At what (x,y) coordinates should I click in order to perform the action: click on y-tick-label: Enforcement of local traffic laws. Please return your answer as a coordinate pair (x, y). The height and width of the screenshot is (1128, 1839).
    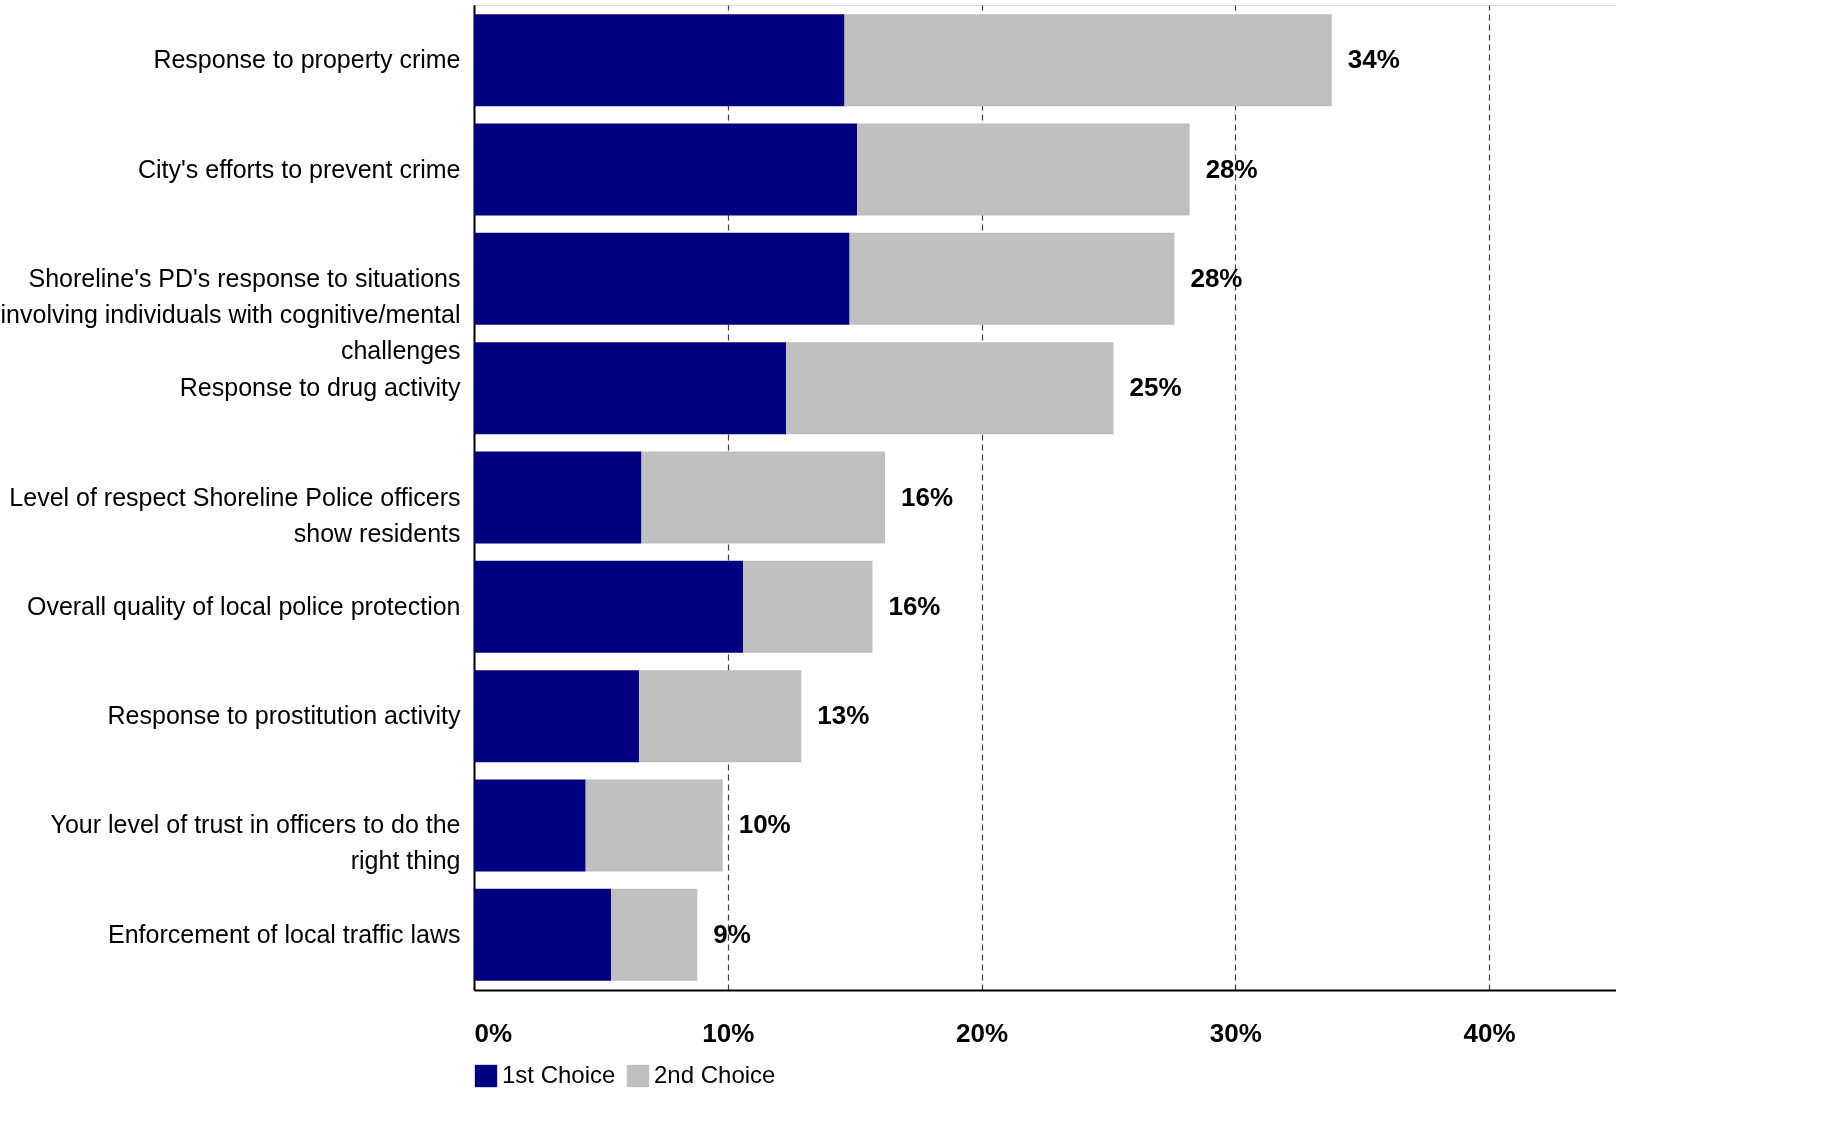
    Looking at the image, I should click on (284, 933).